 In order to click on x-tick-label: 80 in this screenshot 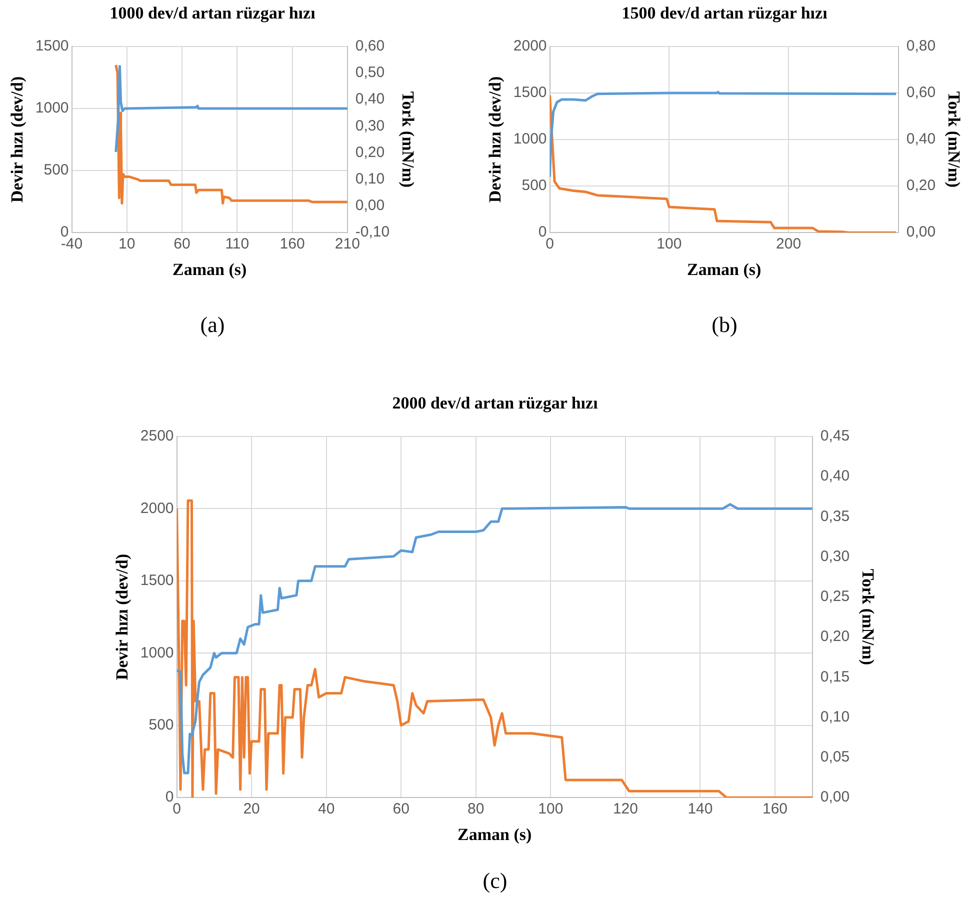, I will do `click(476, 809)`.